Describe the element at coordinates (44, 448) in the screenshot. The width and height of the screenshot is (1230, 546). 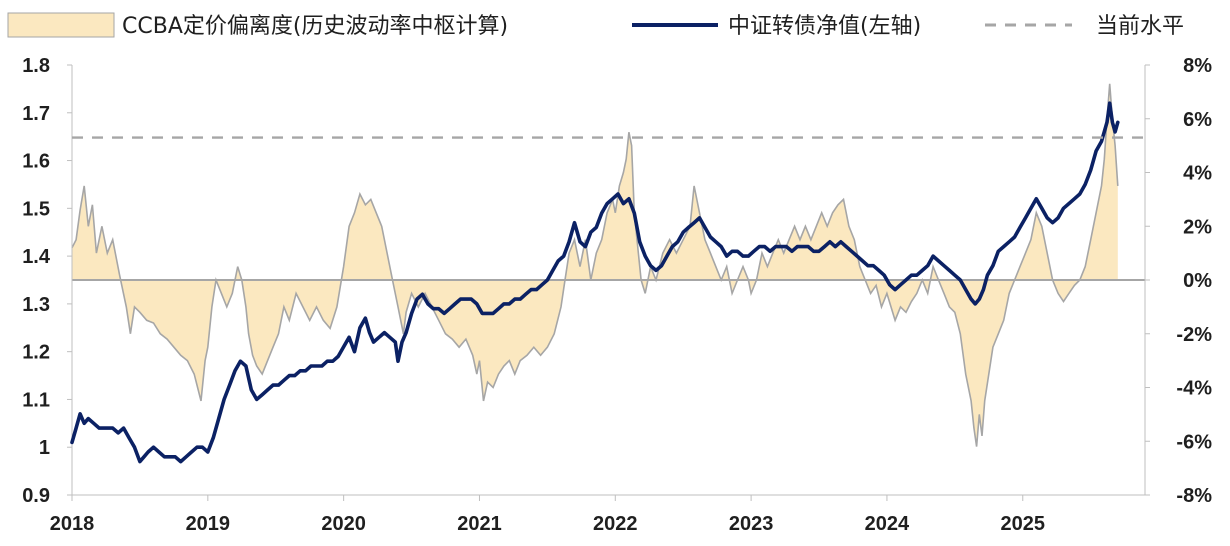
I see `y-left-tick-label: 1` at that location.